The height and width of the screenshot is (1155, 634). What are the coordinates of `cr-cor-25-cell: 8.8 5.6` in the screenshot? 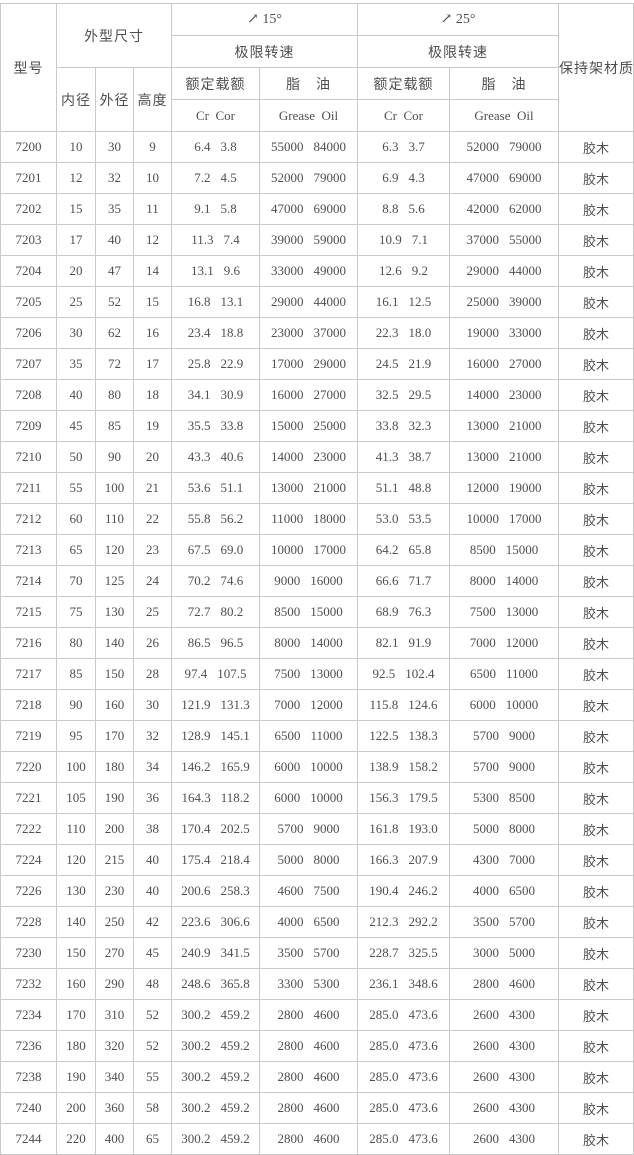 It's located at (404, 209).